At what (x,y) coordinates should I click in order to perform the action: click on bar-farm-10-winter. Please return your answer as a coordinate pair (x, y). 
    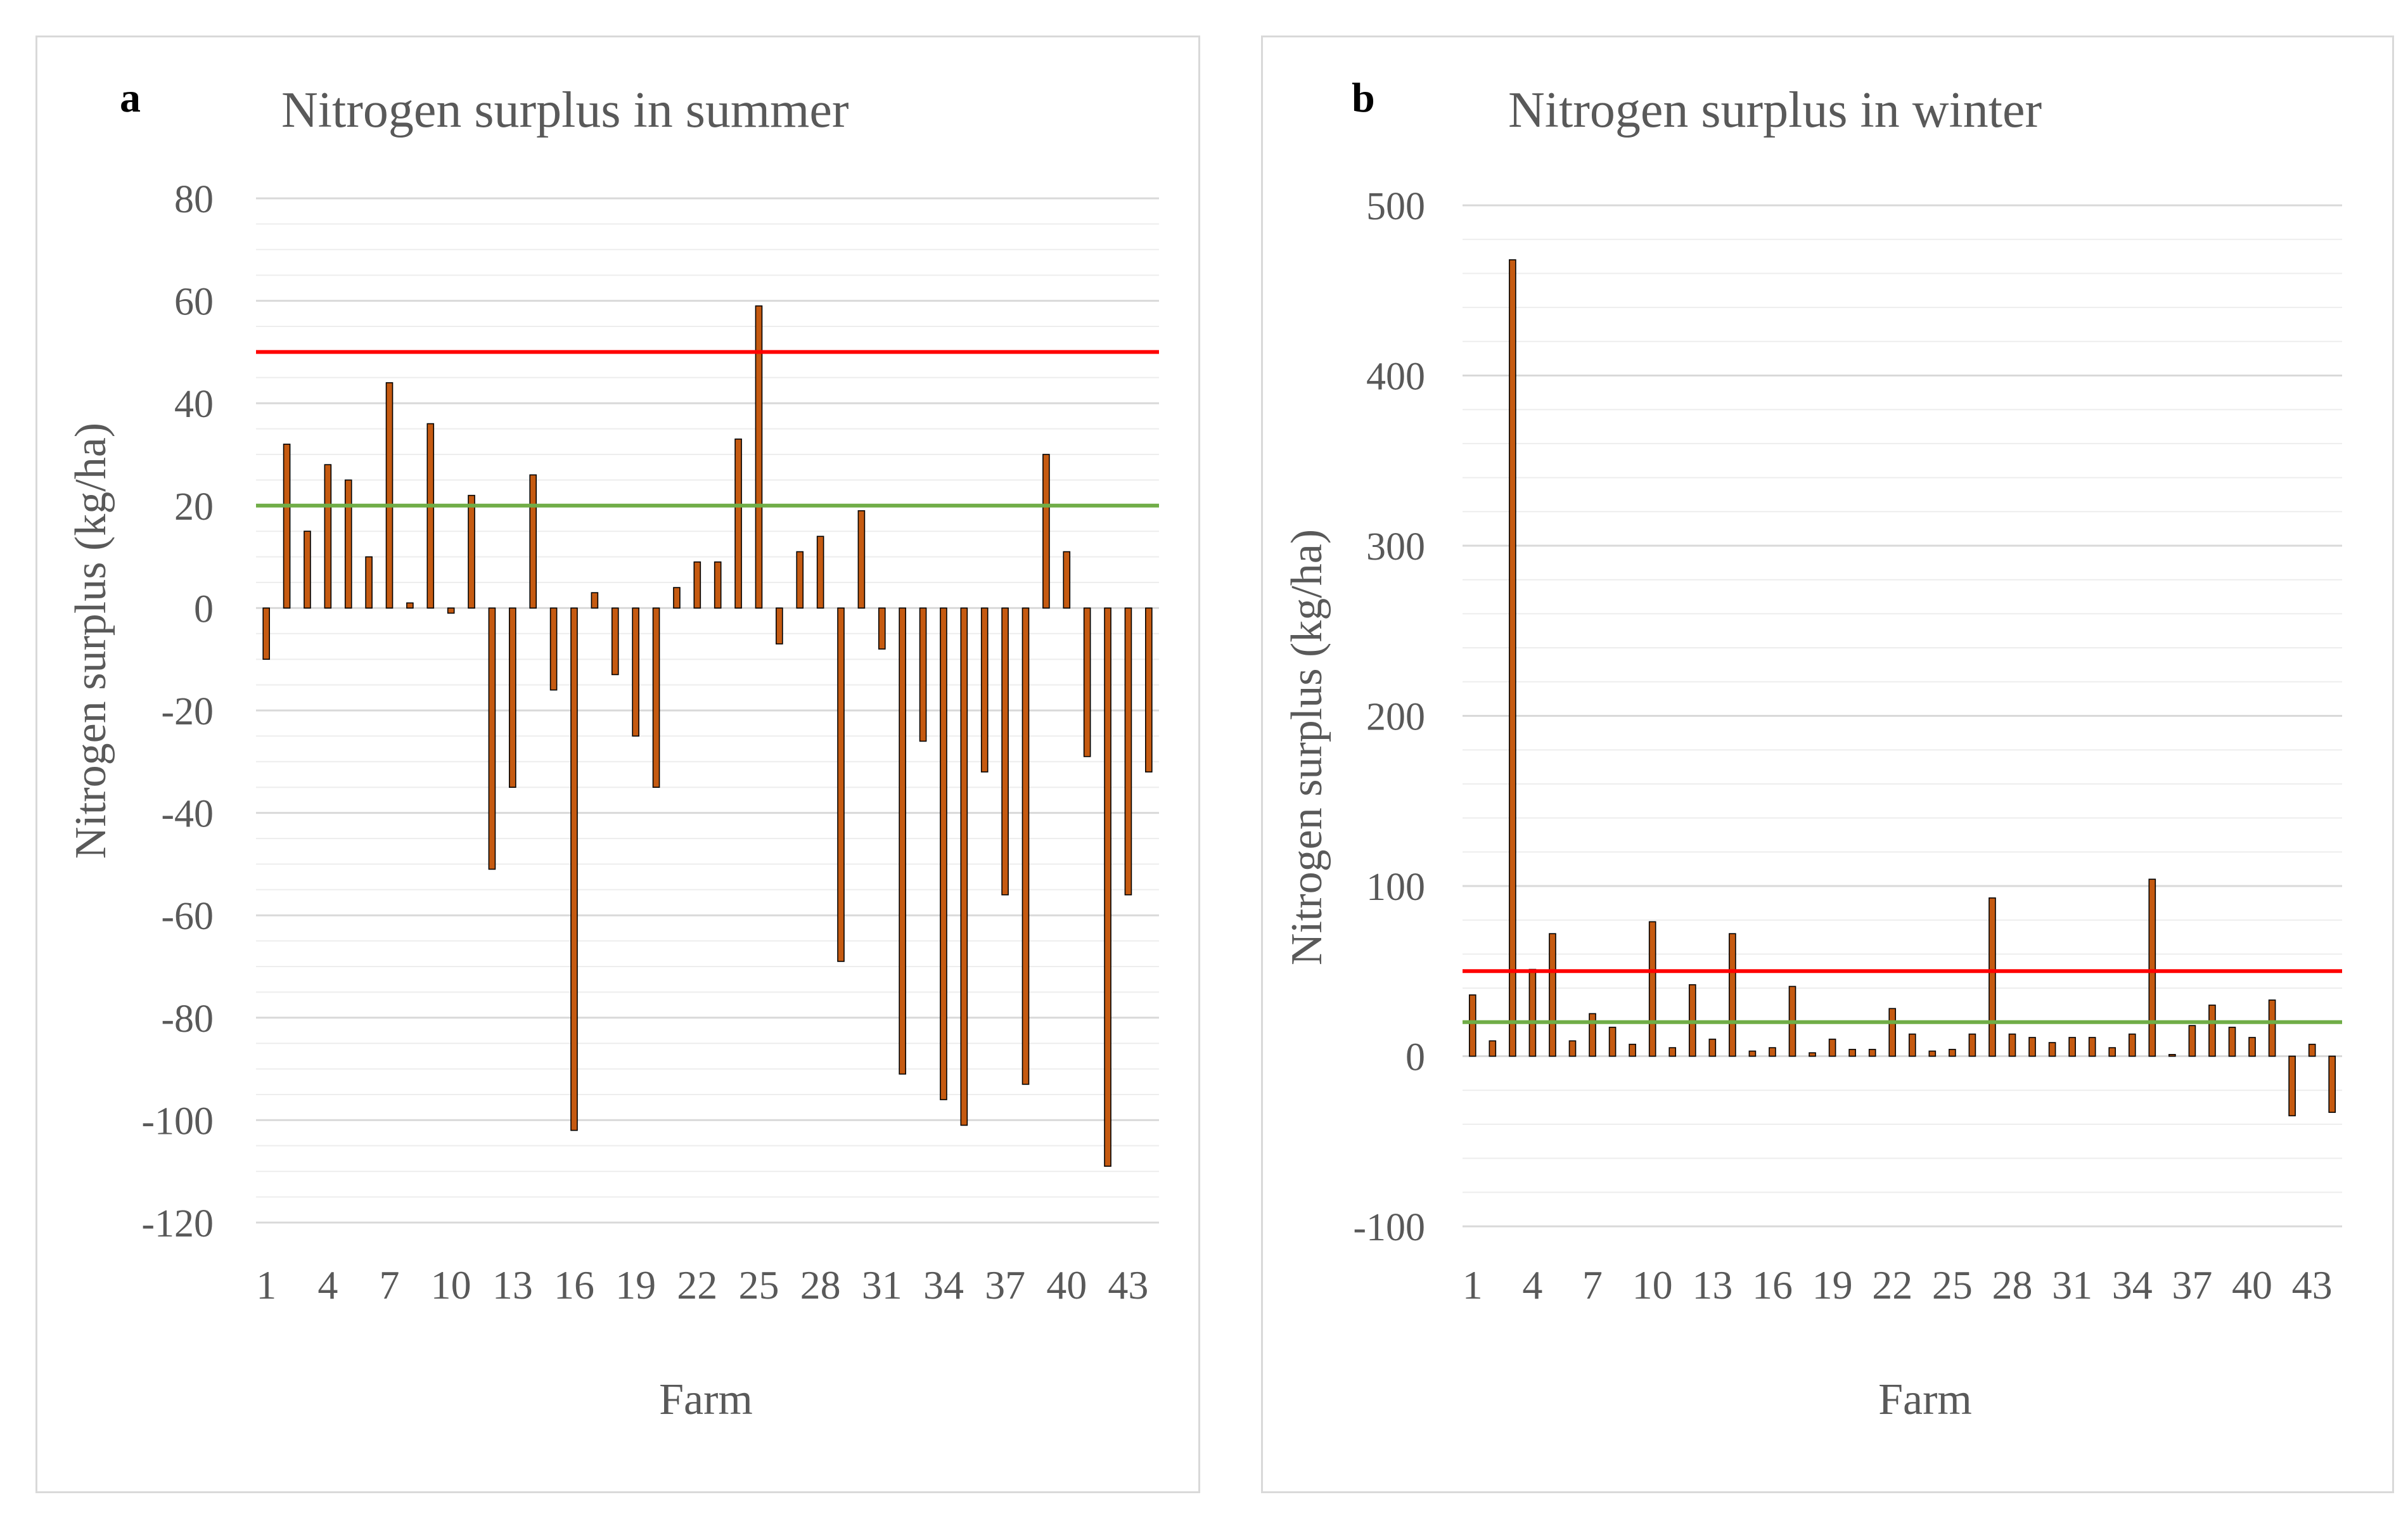
    Looking at the image, I should click on (1652, 989).